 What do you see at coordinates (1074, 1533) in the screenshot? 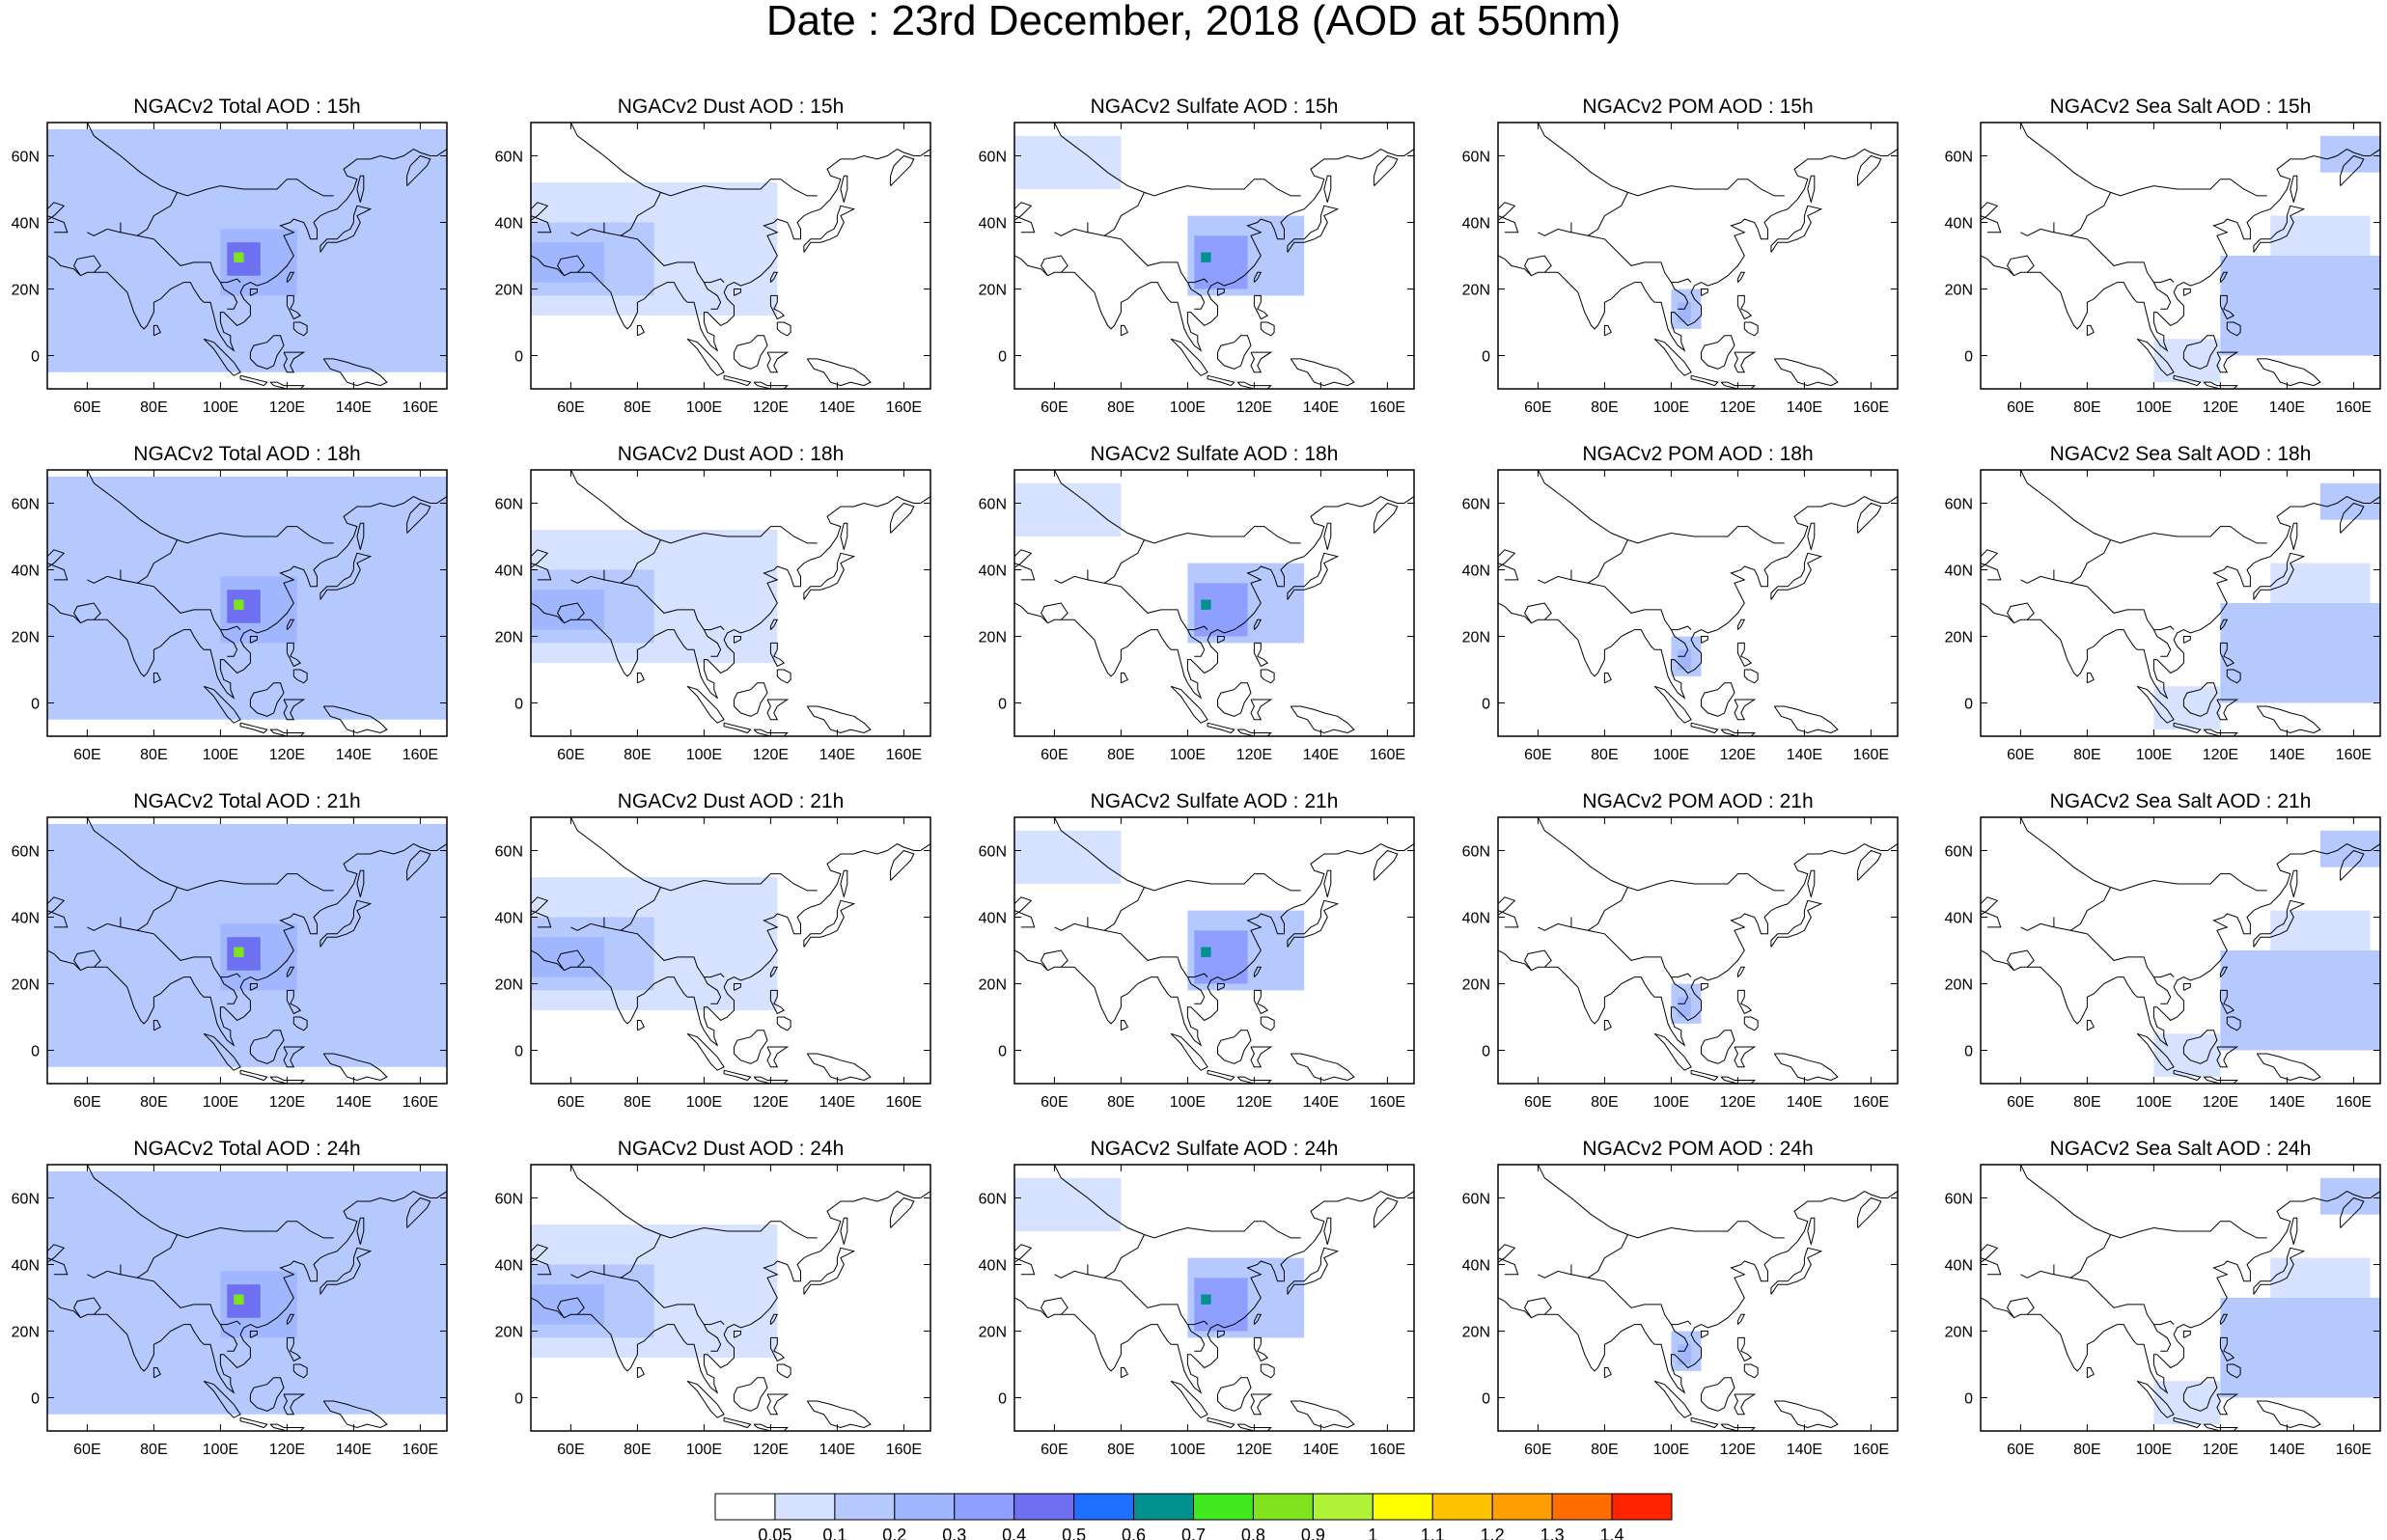
I see `colorbar-label: 0.5` at bounding box center [1074, 1533].